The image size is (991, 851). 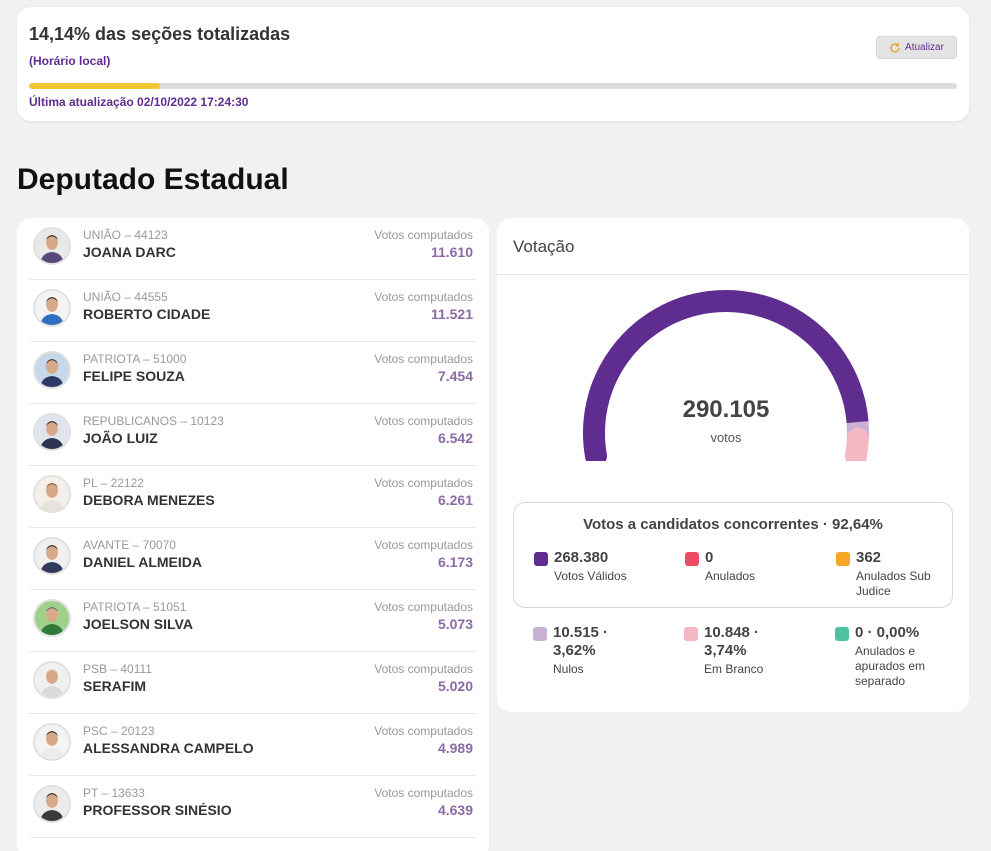 What do you see at coordinates (139, 102) in the screenshot?
I see `last-update-text: Última atualização 02/10/2022 17:24:30` at bounding box center [139, 102].